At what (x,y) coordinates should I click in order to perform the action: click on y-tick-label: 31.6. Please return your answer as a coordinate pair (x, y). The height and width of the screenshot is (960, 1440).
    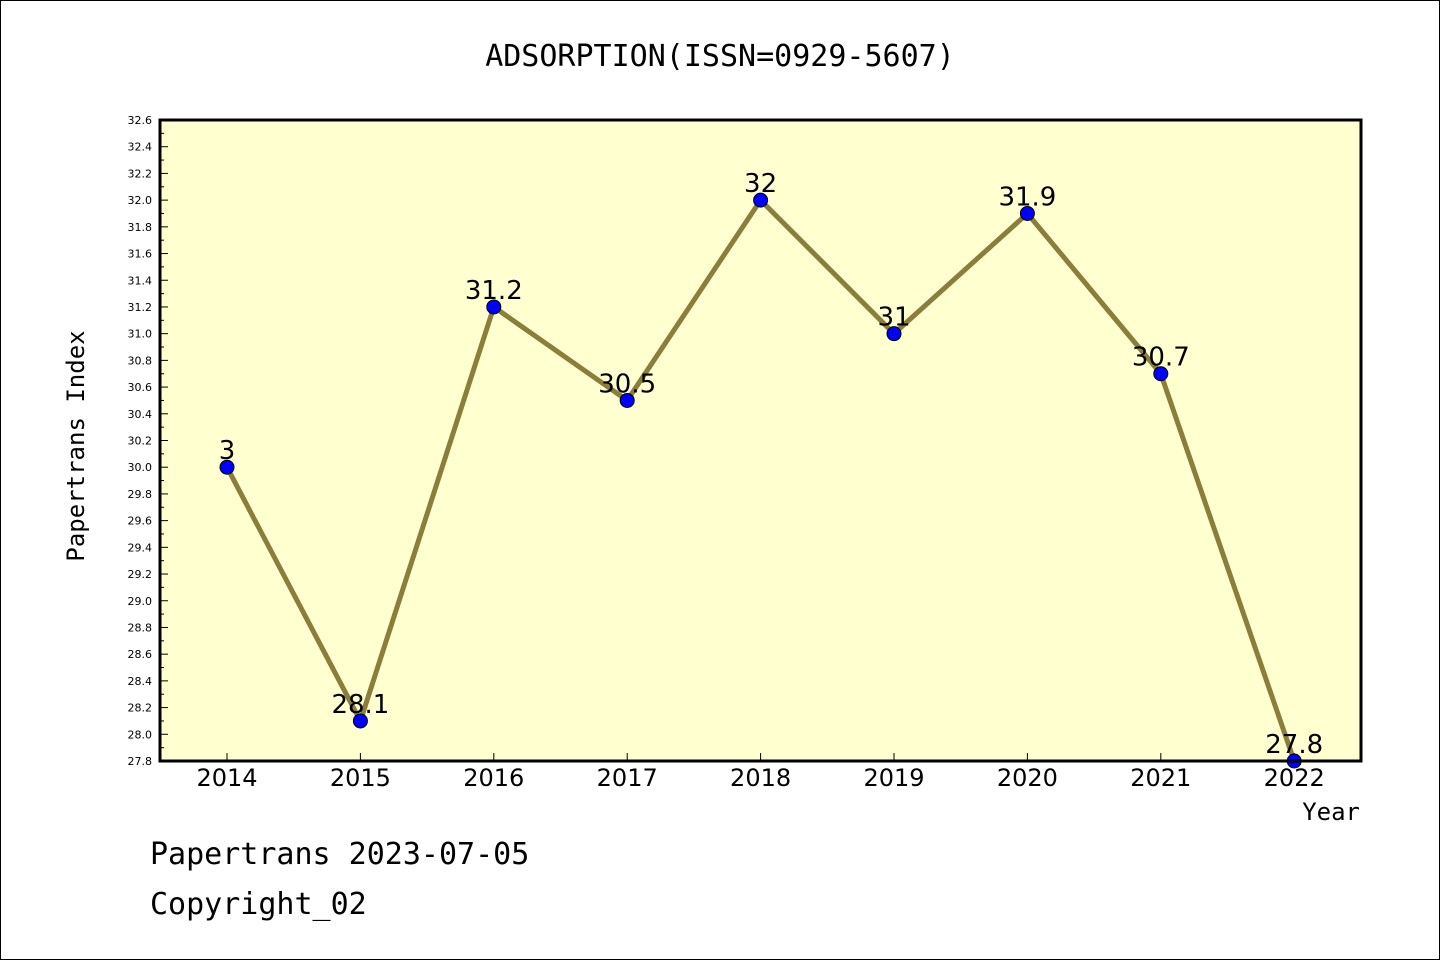
    Looking at the image, I should click on (140, 254).